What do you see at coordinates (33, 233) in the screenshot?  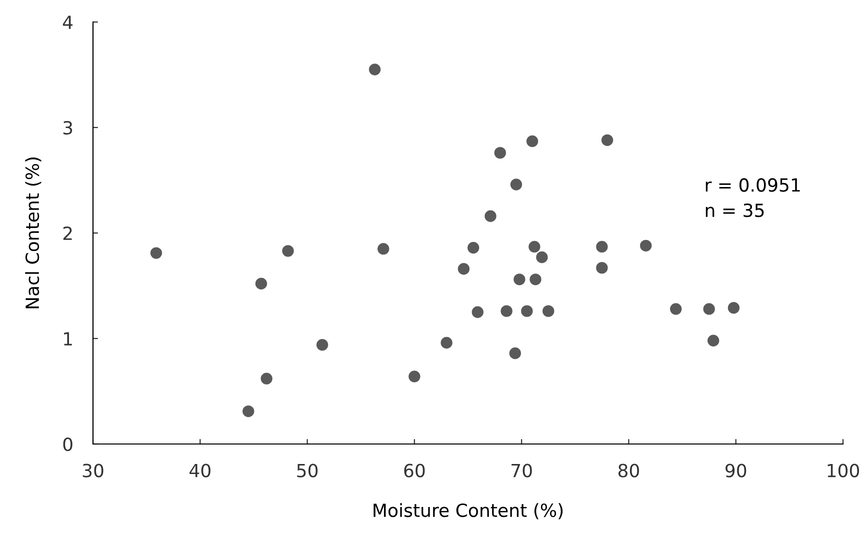 I see `y-axis-title: Nacl Content (%)` at bounding box center [33, 233].